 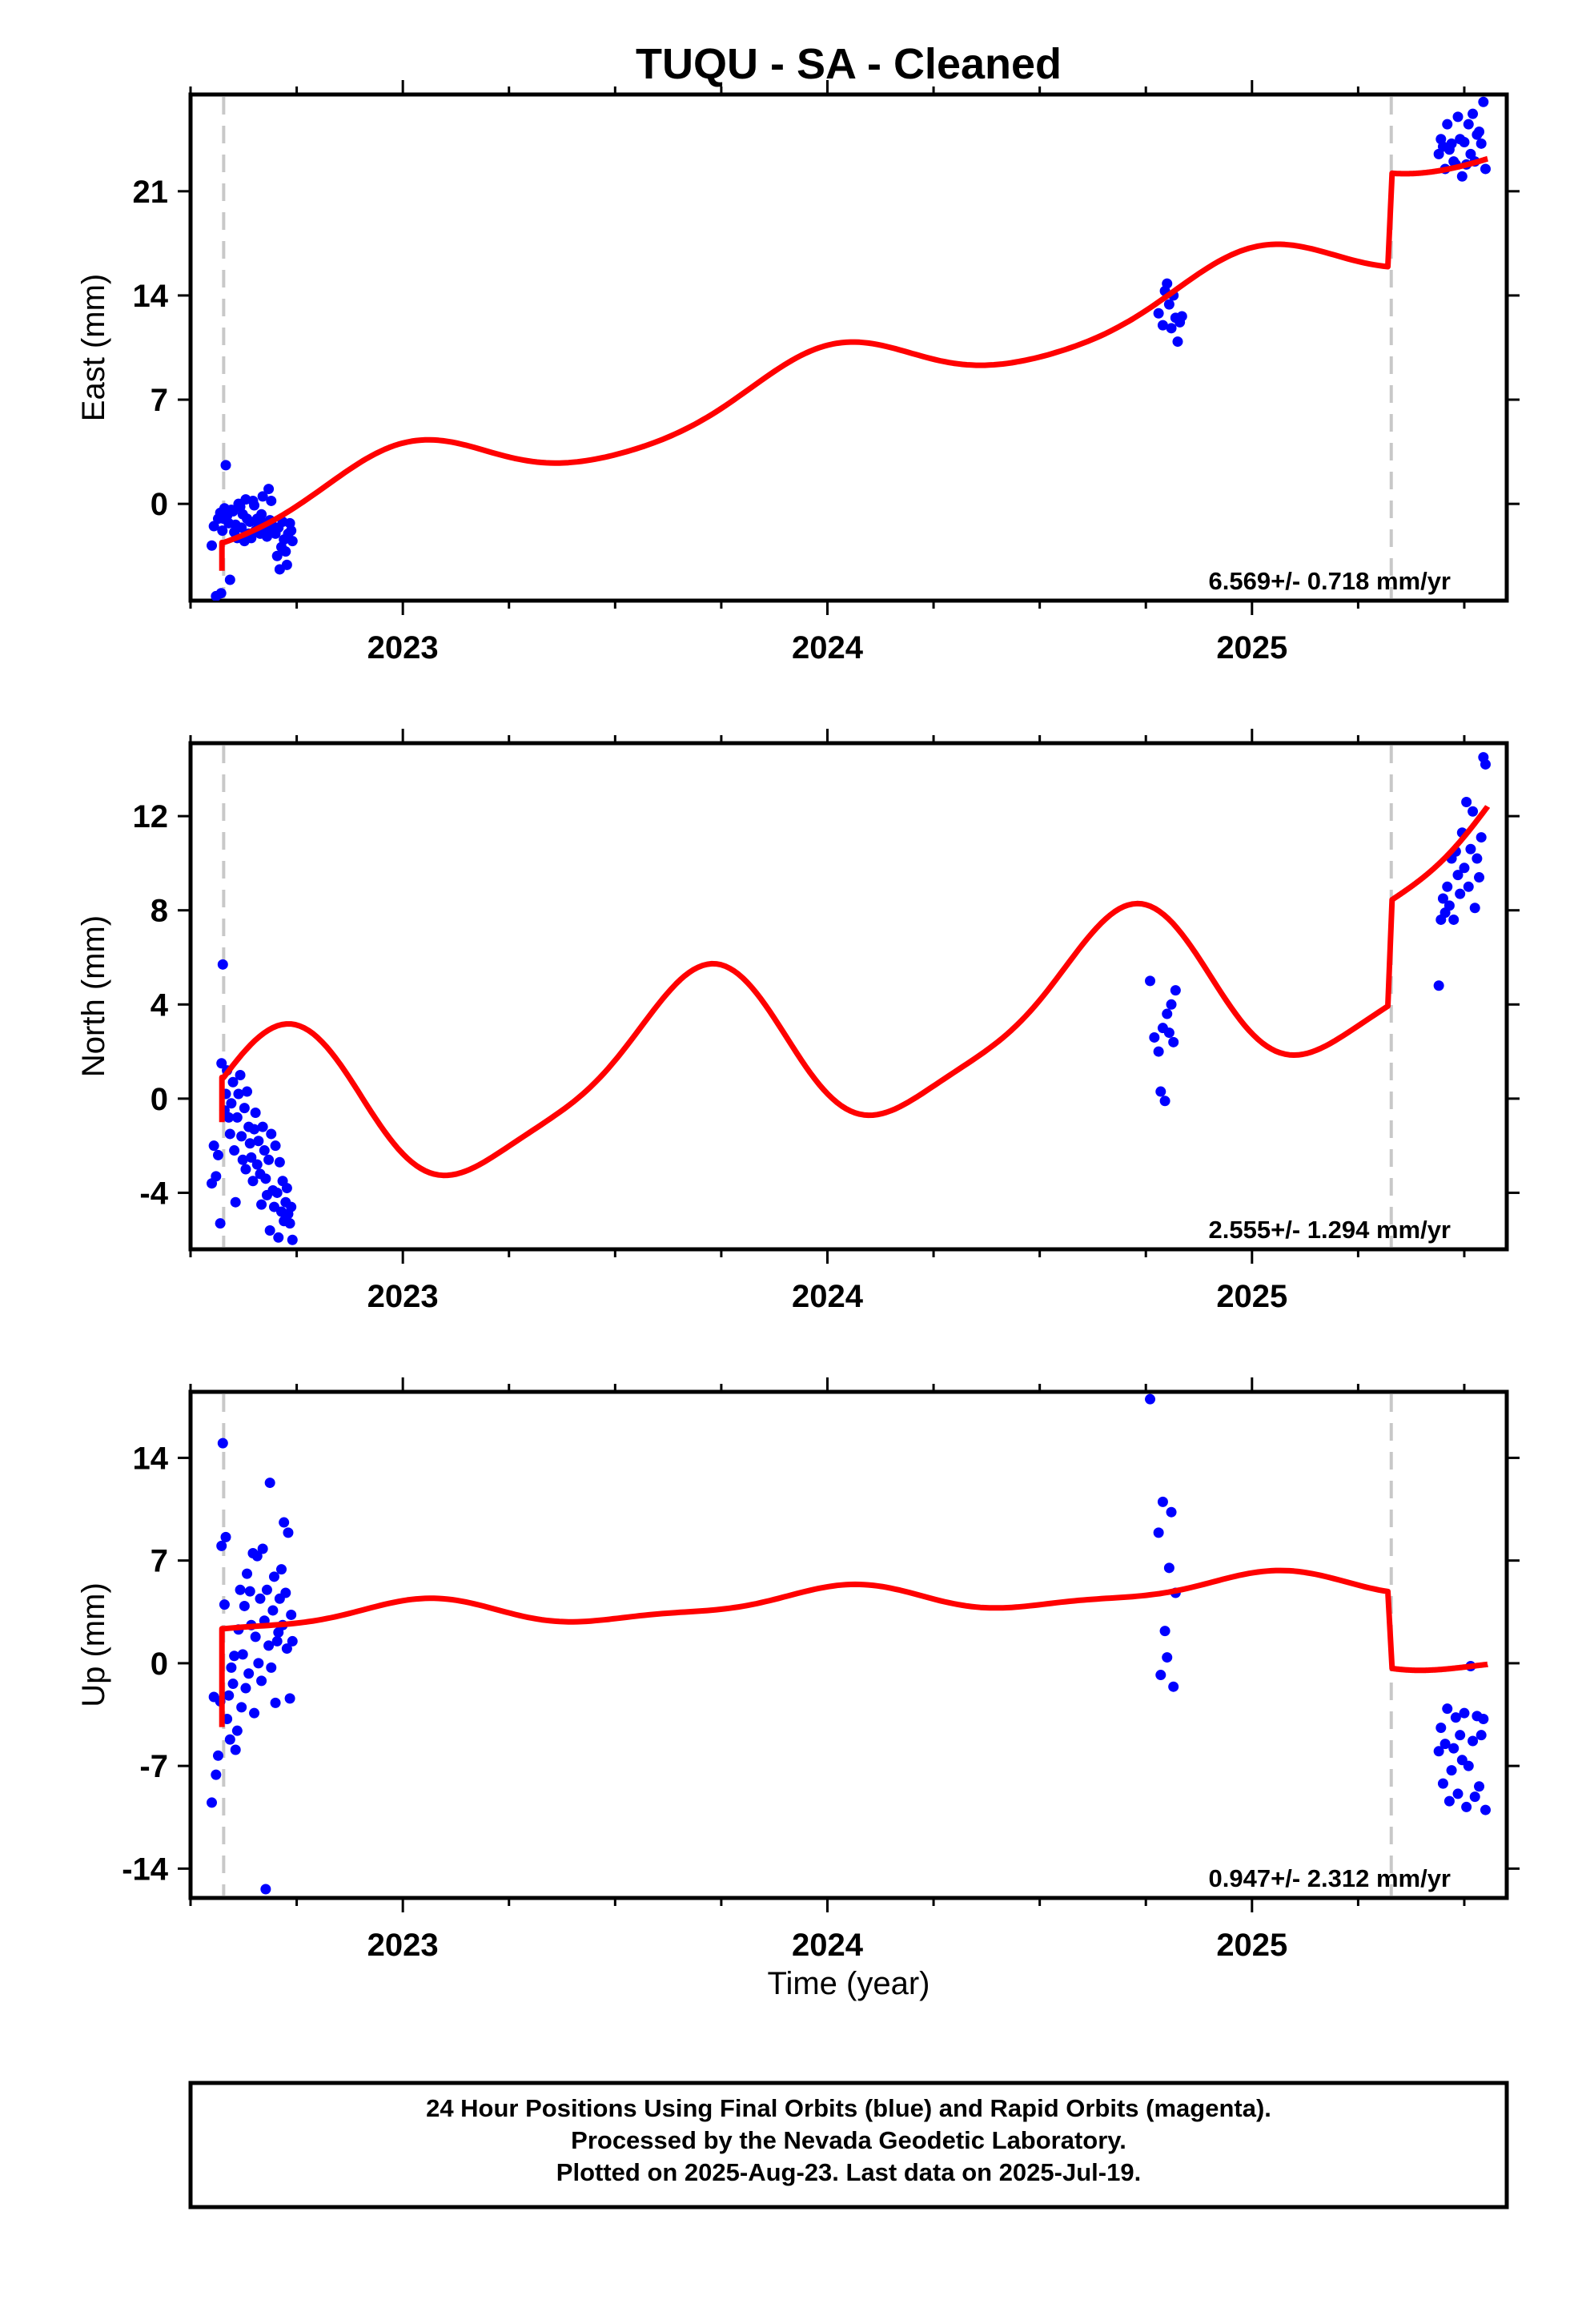 I want to click on y-tick-label: 14, so click(x=151, y=1458).